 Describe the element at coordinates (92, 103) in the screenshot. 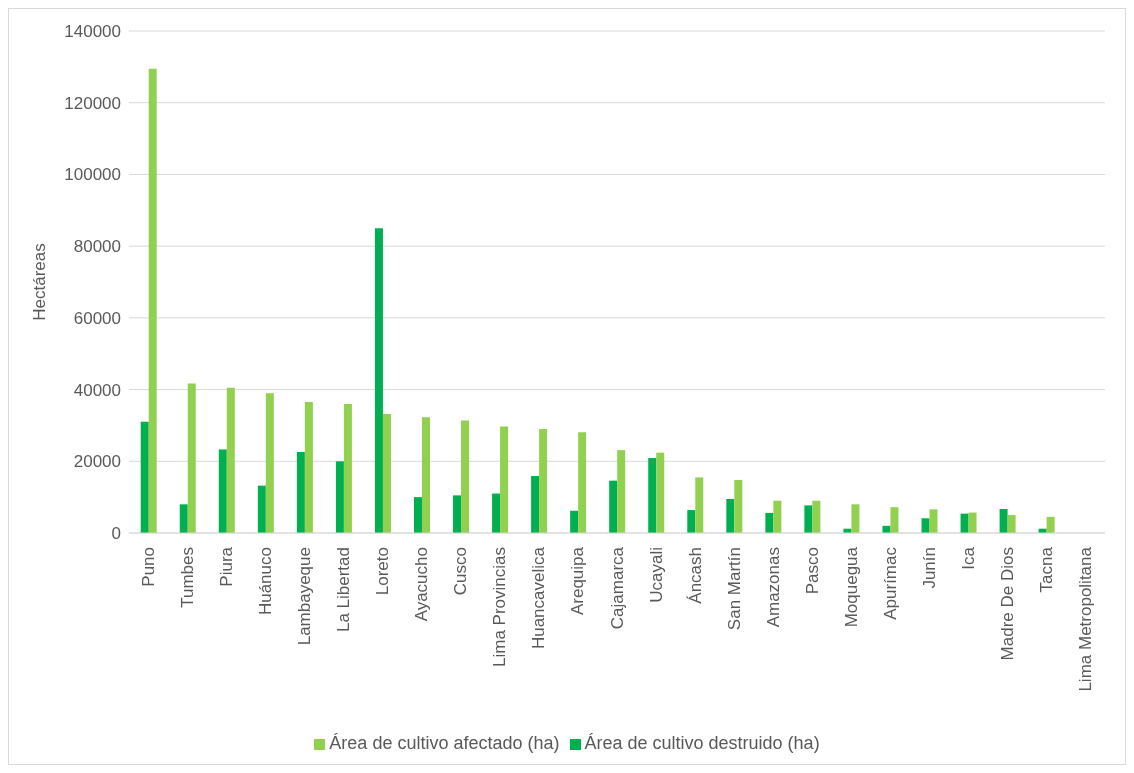

I see `y-tick-label: 120000` at that location.